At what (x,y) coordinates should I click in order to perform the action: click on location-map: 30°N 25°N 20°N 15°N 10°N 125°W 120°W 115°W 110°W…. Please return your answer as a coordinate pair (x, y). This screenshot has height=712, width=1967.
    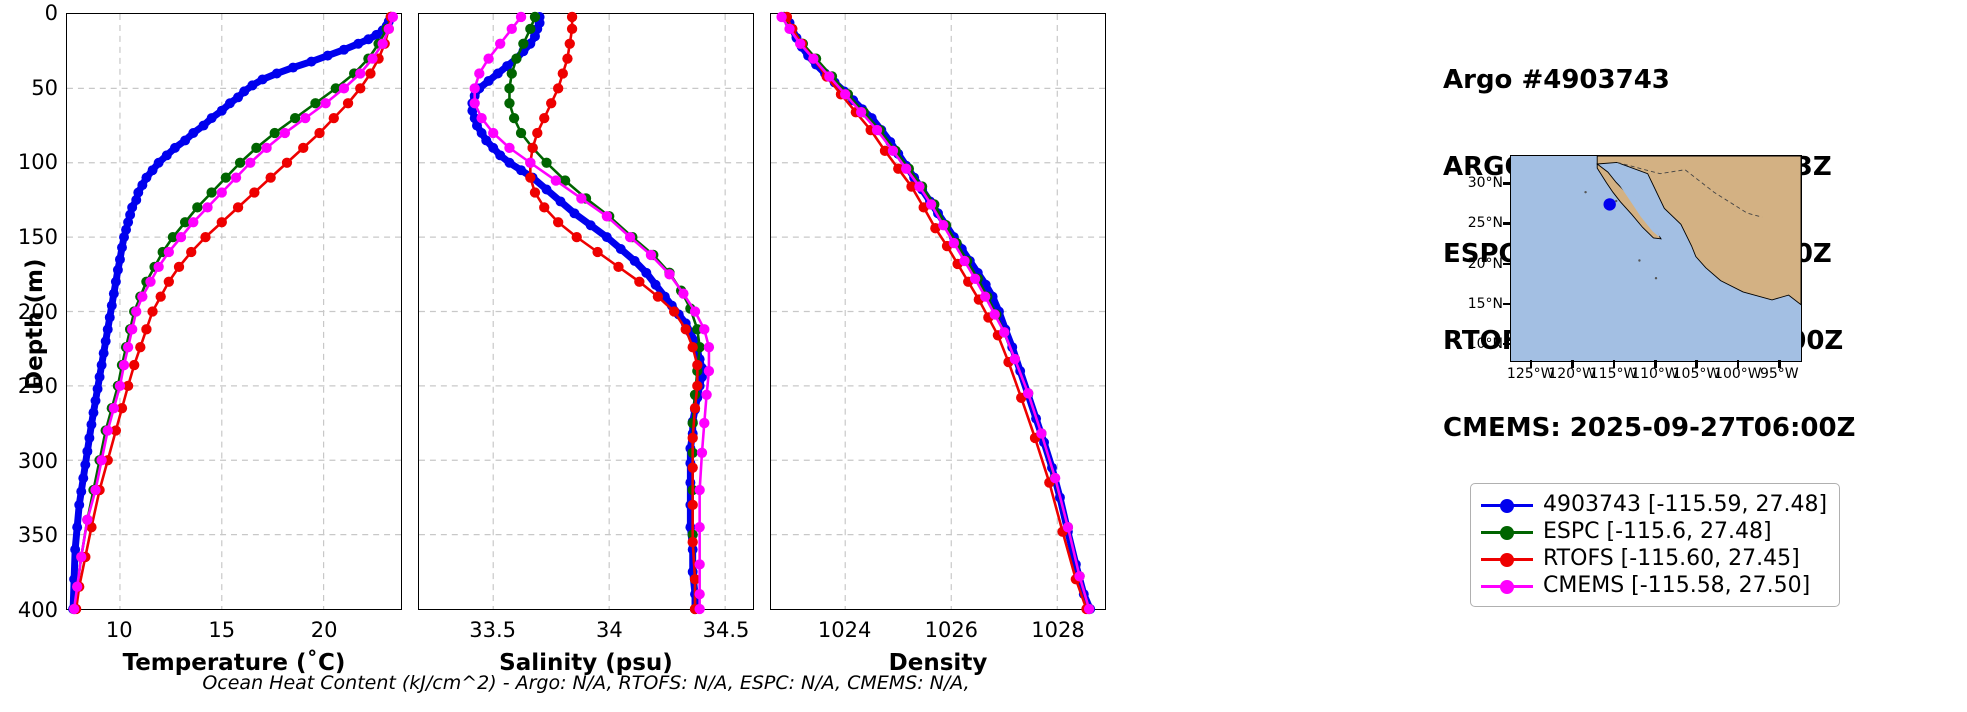
    Looking at the image, I should click on (1655, 266).